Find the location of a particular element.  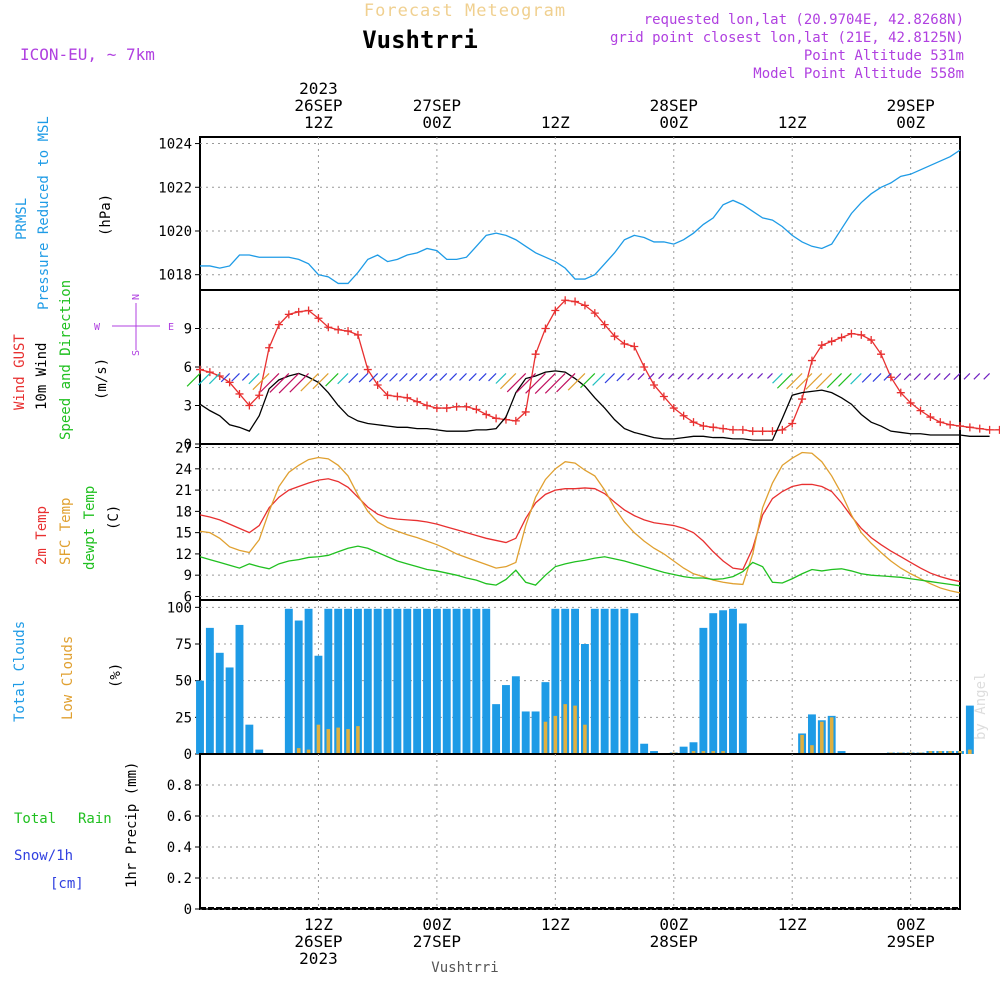

time-label: 29SEP is located at coordinates (911, 105).